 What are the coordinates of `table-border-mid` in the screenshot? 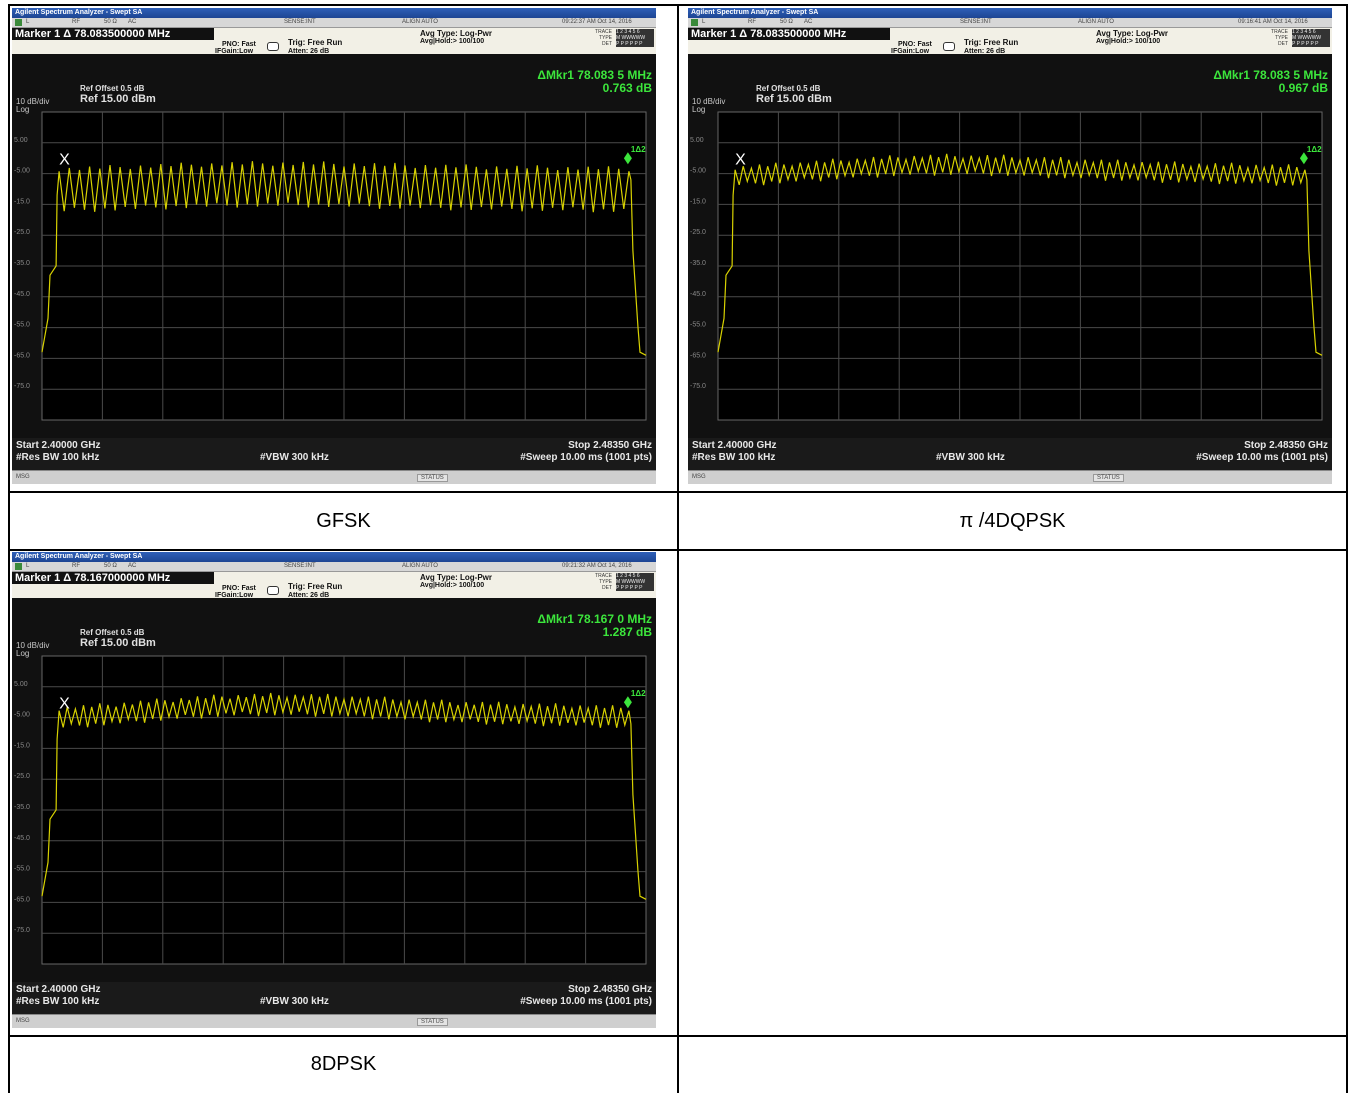 It's located at (678, 548).